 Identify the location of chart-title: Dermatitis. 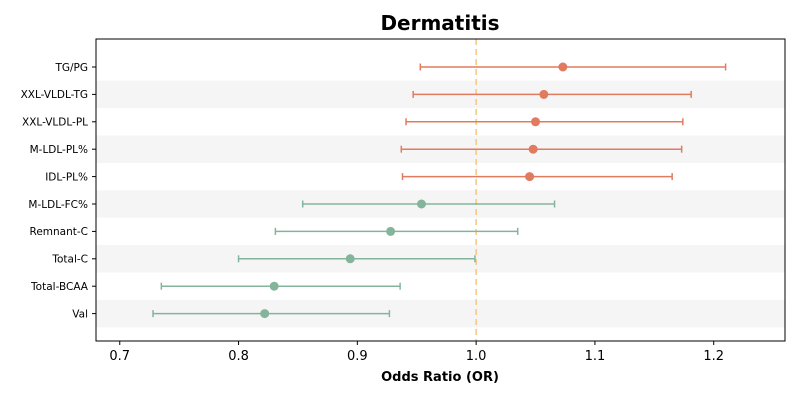
(439, 23).